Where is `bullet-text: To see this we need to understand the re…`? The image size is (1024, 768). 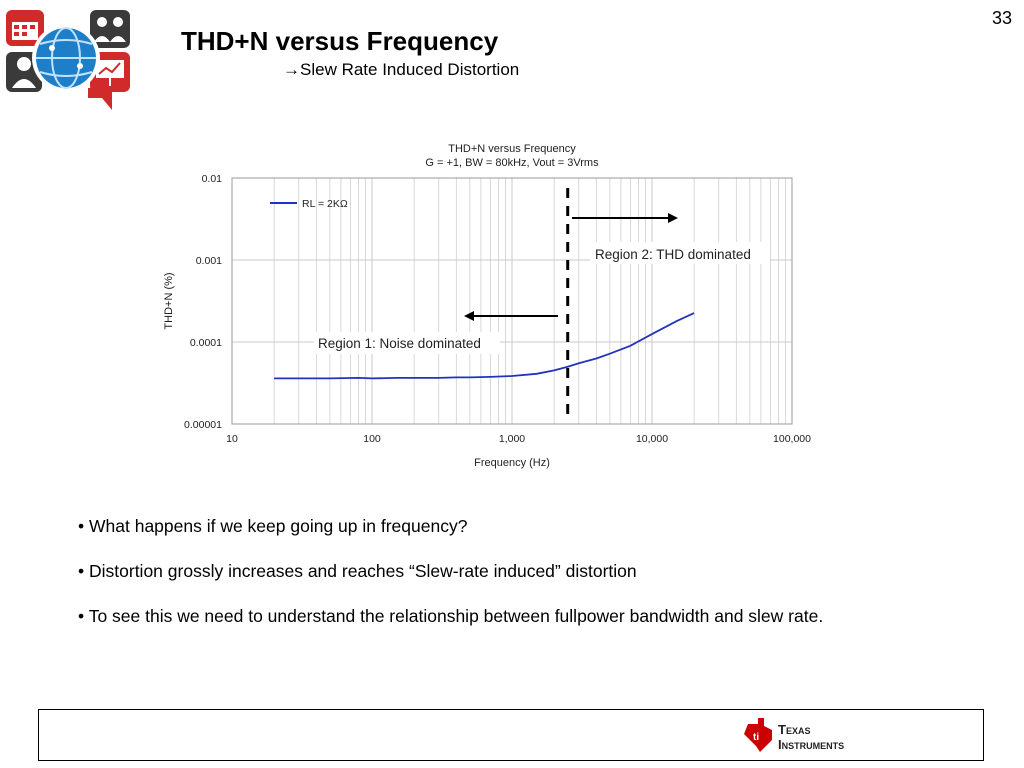
bullet-text: To see this we need to understand the re… is located at coordinates (456, 616).